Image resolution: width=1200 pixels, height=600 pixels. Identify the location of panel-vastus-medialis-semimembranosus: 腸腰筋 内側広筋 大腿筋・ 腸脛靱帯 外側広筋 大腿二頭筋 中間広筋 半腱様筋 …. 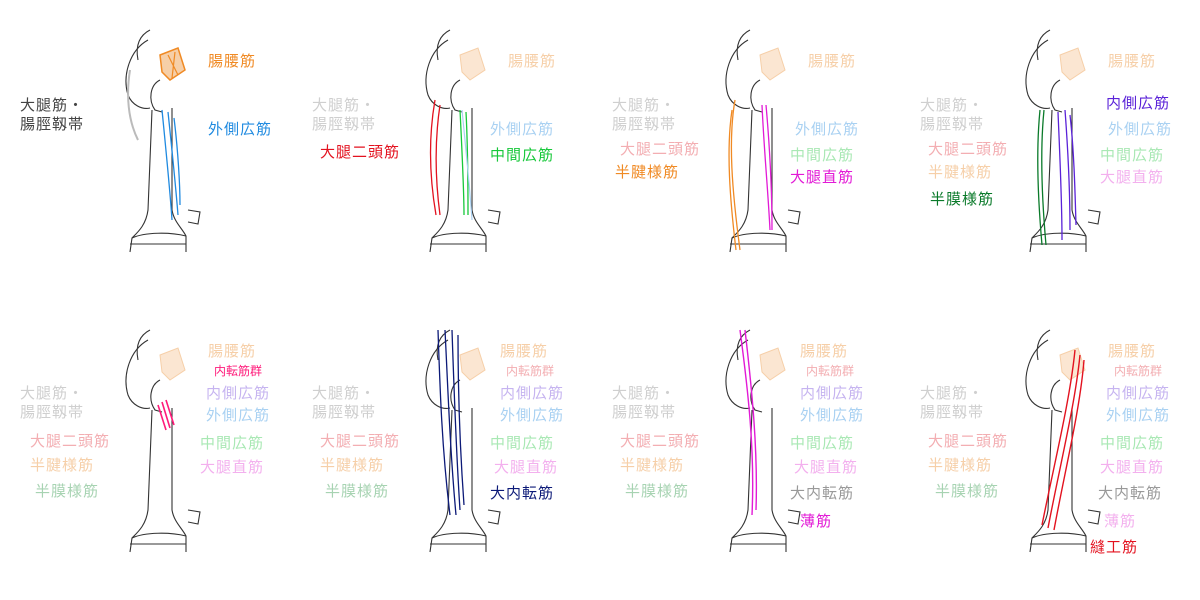
(1050, 150).